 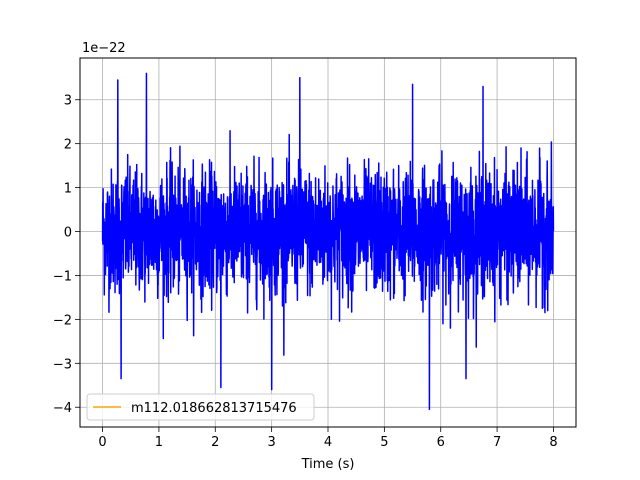 I want to click on y-tick-label: −4, so click(x=62, y=408).